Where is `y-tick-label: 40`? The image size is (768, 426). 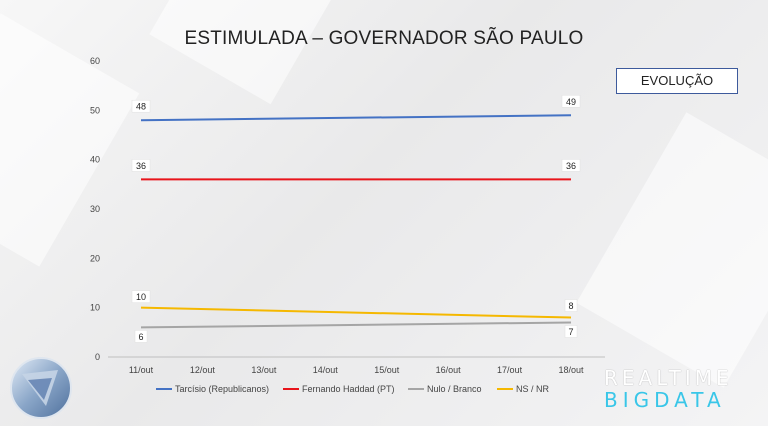
y-tick-label: 40 is located at coordinates (95, 160).